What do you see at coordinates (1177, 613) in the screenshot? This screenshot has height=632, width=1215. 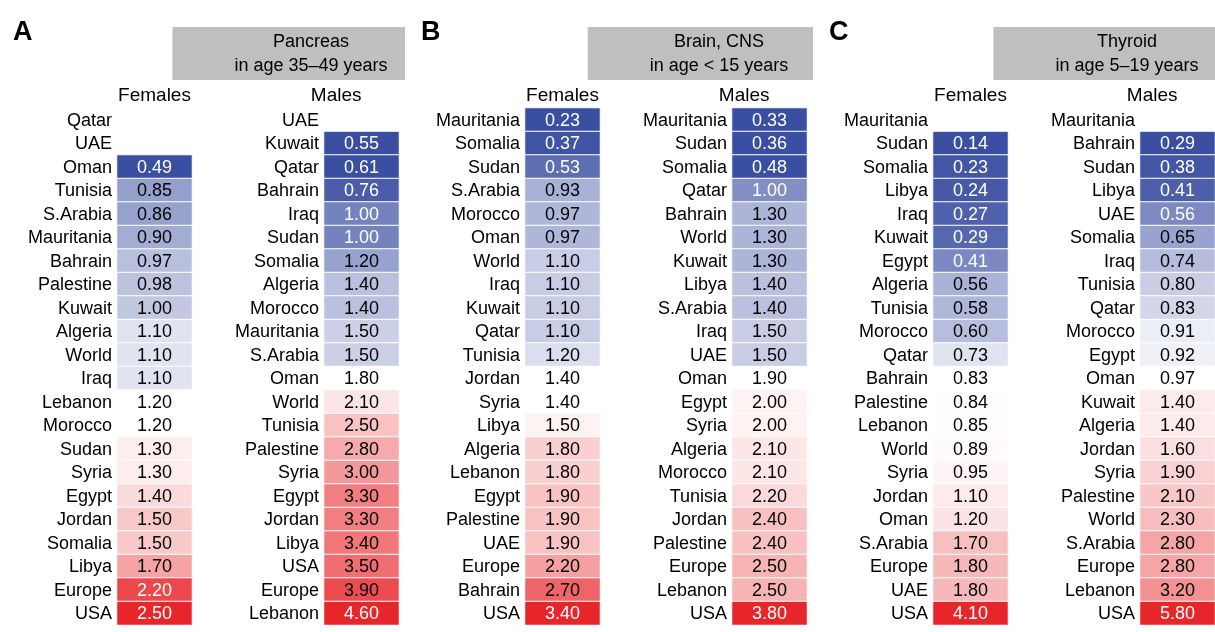 I see `data-label: 5.80` at bounding box center [1177, 613].